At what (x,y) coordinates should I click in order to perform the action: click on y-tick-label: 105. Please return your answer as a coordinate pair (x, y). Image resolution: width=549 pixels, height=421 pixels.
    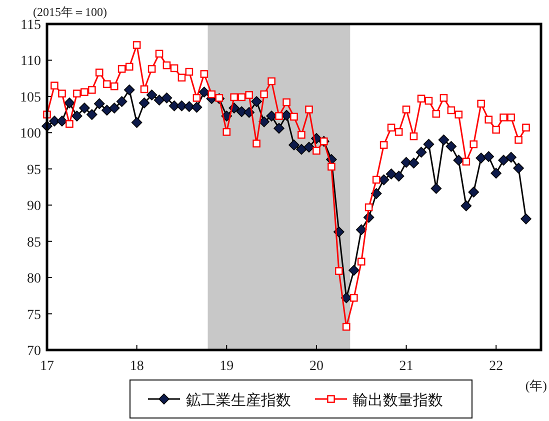
    Looking at the image, I should click on (30, 98).